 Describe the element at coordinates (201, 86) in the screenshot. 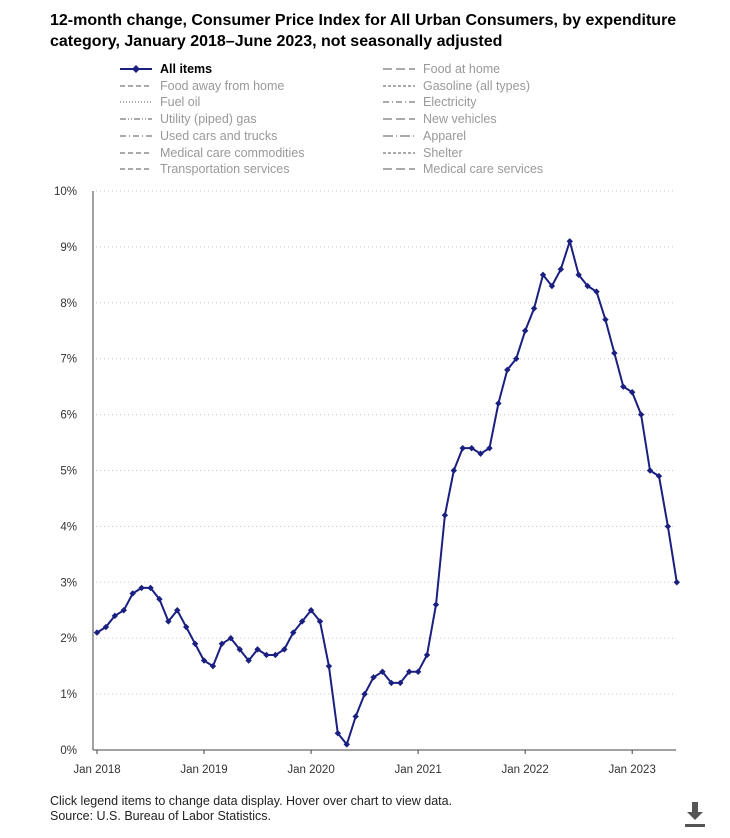

I see `legend-item: Food away from home` at that location.